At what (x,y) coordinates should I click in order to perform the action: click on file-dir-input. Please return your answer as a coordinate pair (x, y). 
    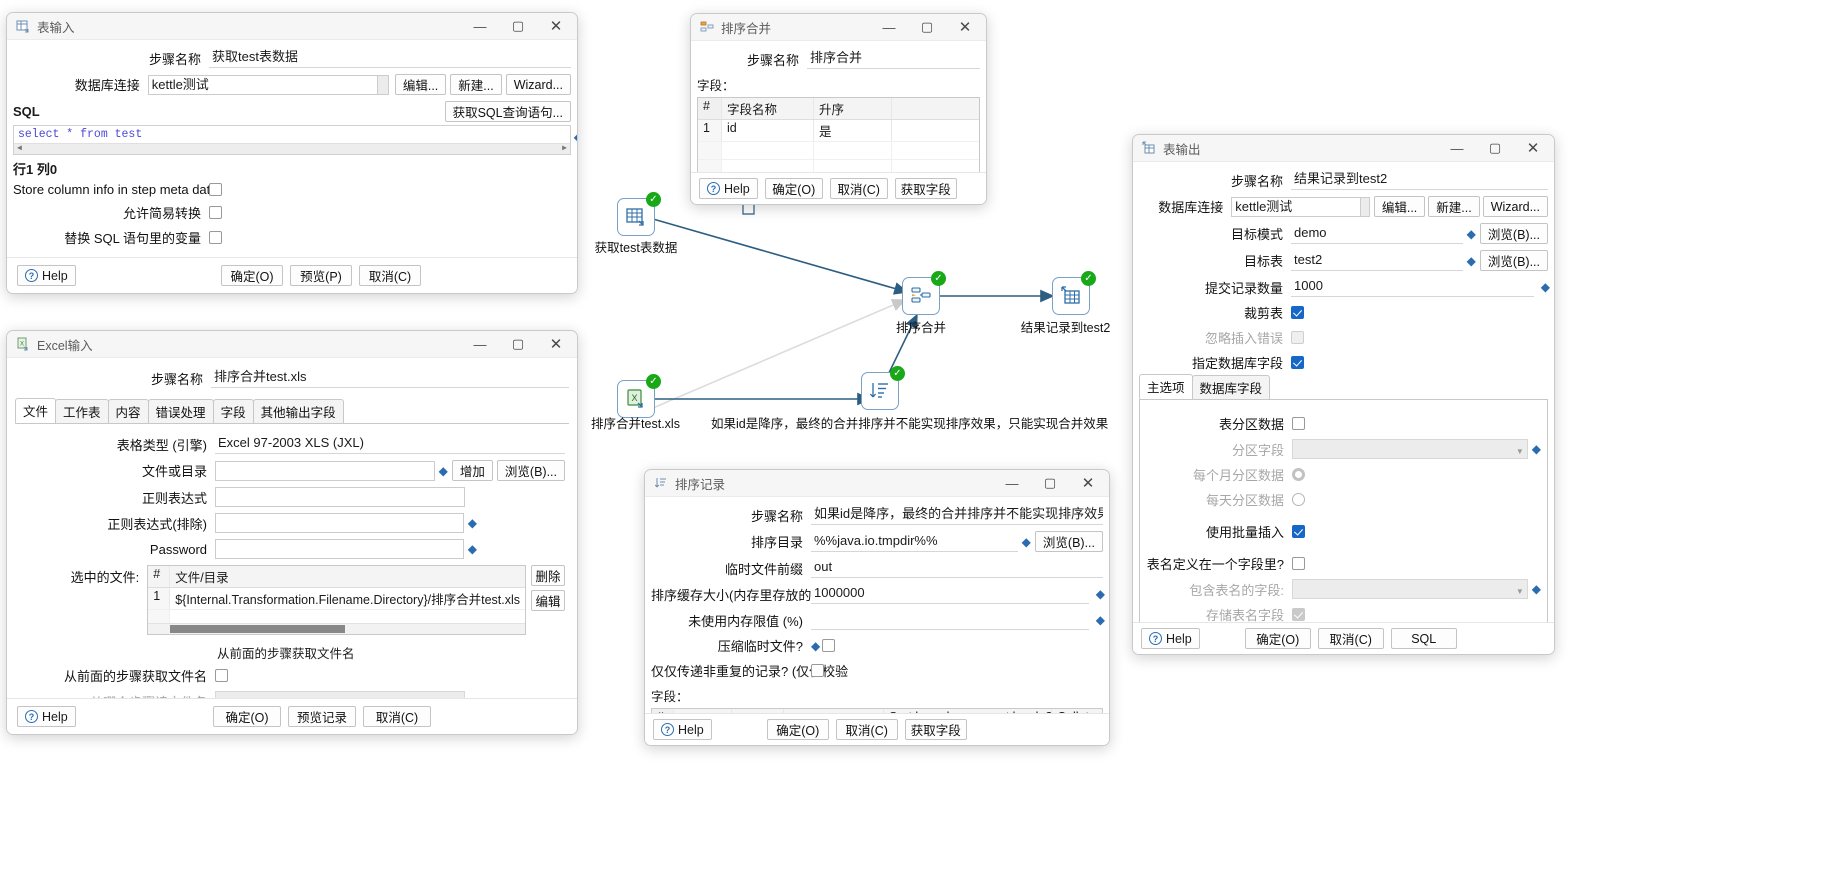
    Looking at the image, I should click on (325, 470).